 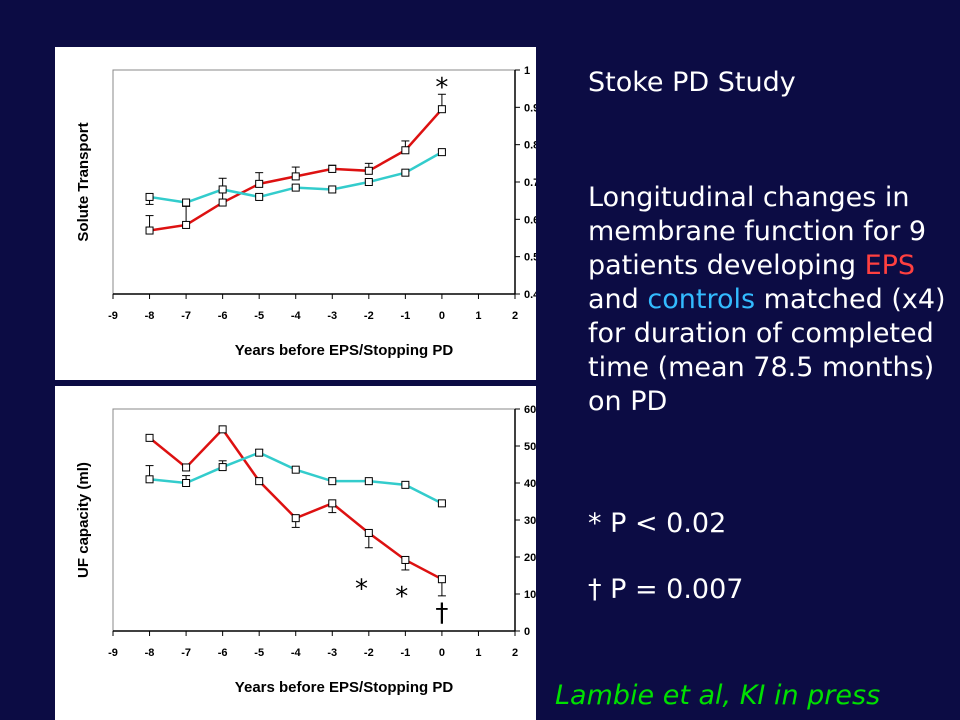 I want to click on y-tick-label: 0.6, so click(x=530, y=220).